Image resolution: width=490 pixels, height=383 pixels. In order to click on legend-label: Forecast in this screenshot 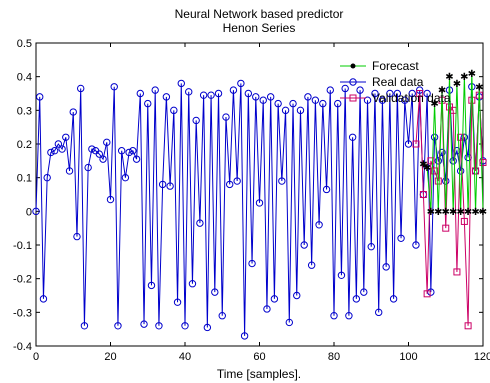, I will do `click(395, 66)`.